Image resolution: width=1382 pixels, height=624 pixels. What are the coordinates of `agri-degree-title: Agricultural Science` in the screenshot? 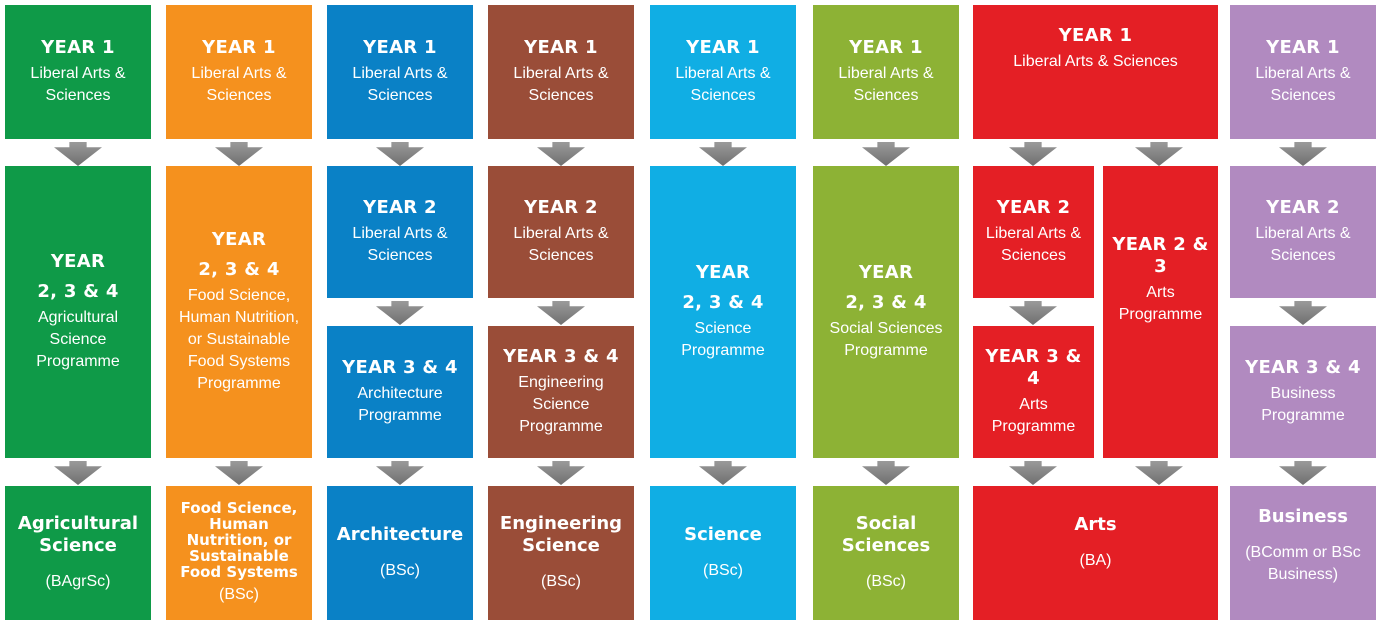 It's located at (78, 534).